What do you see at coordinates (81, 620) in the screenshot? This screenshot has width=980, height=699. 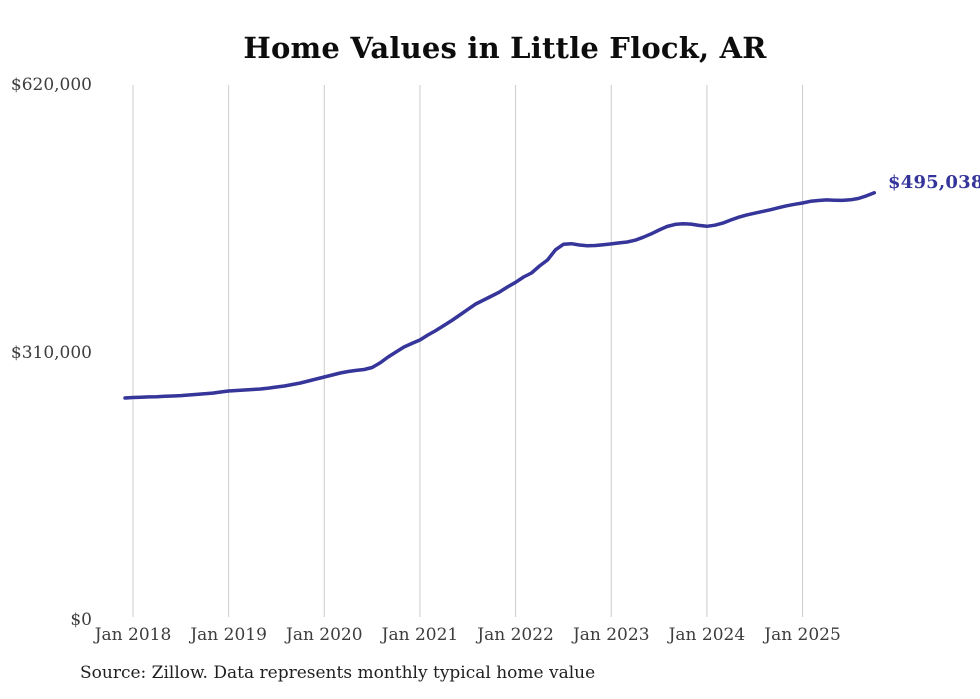 I see `y-tick-label: $0` at bounding box center [81, 620].